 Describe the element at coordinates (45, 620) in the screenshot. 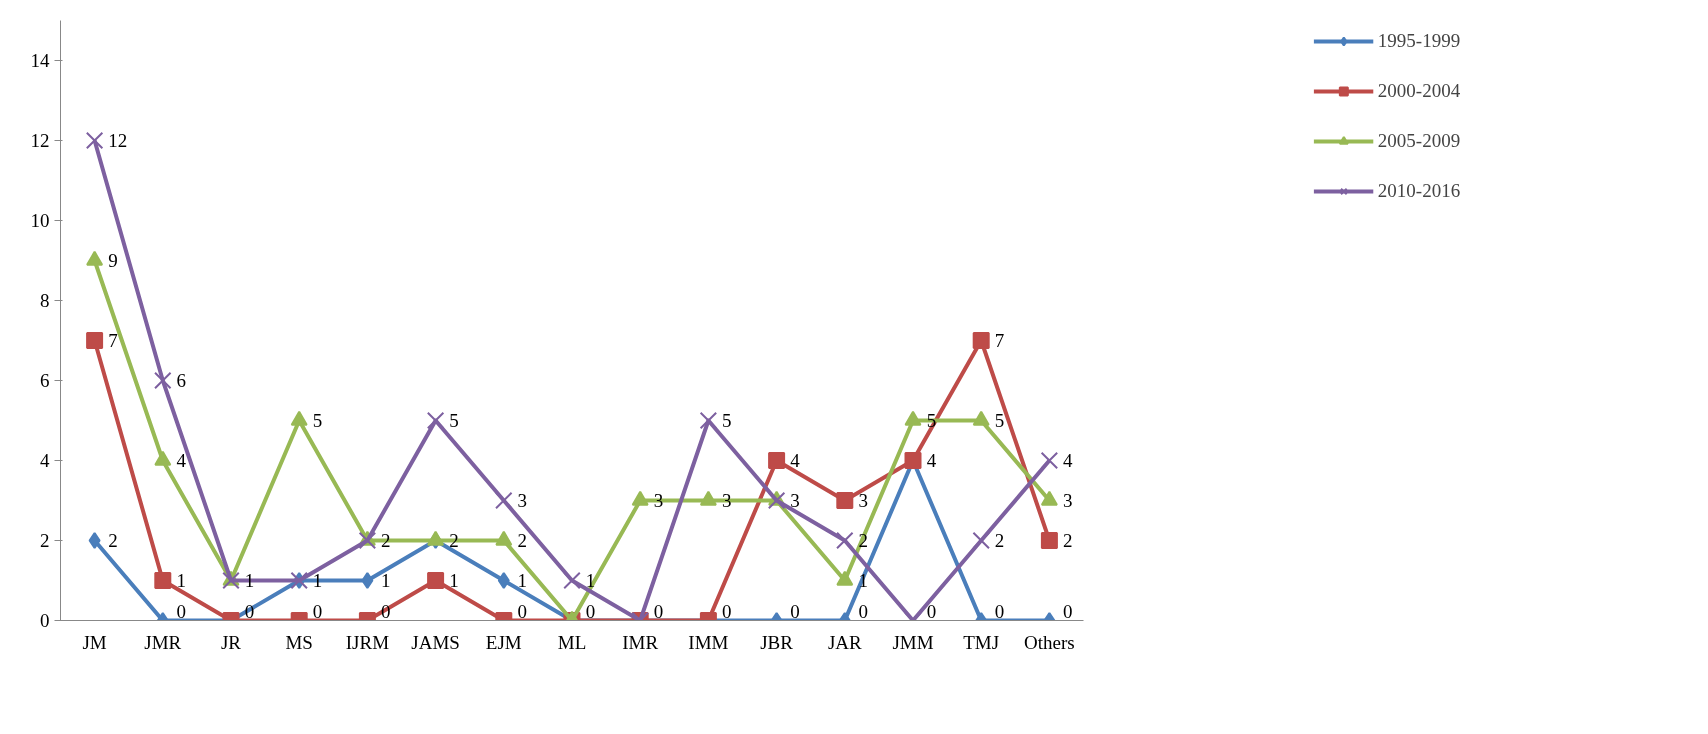

I see `y-tick-label: 0` at that location.